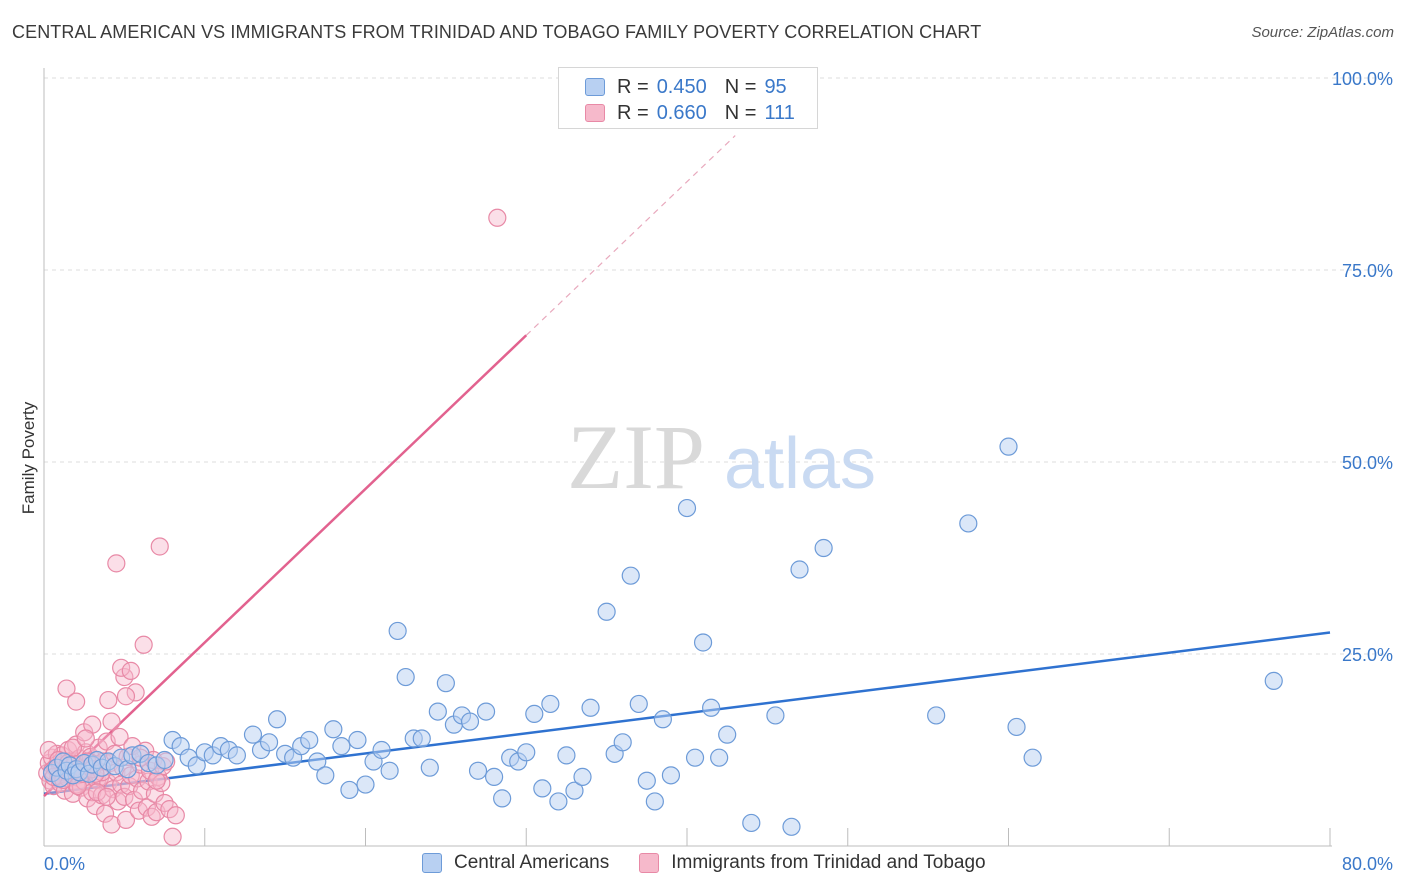  Describe the element at coordinates (1367, 271) in the screenshot. I see `y-tick-label: 75.0%` at that location.